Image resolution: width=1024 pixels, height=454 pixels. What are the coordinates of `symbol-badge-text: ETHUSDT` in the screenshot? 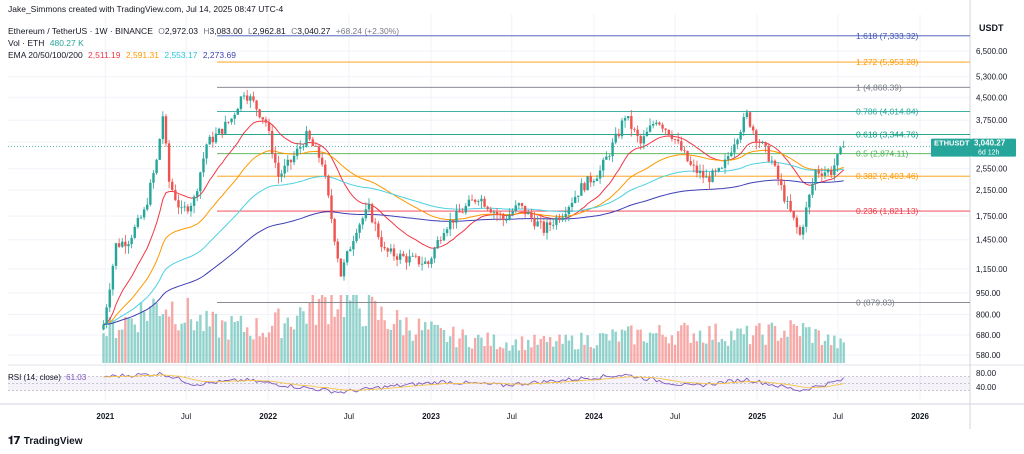 It's located at (952, 143).